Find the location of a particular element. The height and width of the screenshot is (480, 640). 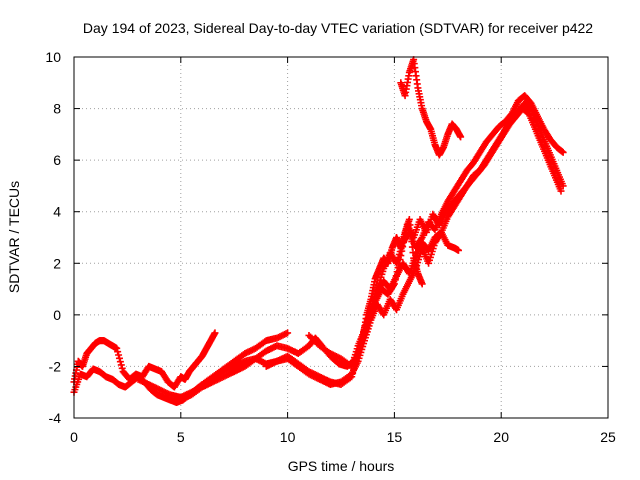

y-tick-label: 6 is located at coordinates (57, 160).